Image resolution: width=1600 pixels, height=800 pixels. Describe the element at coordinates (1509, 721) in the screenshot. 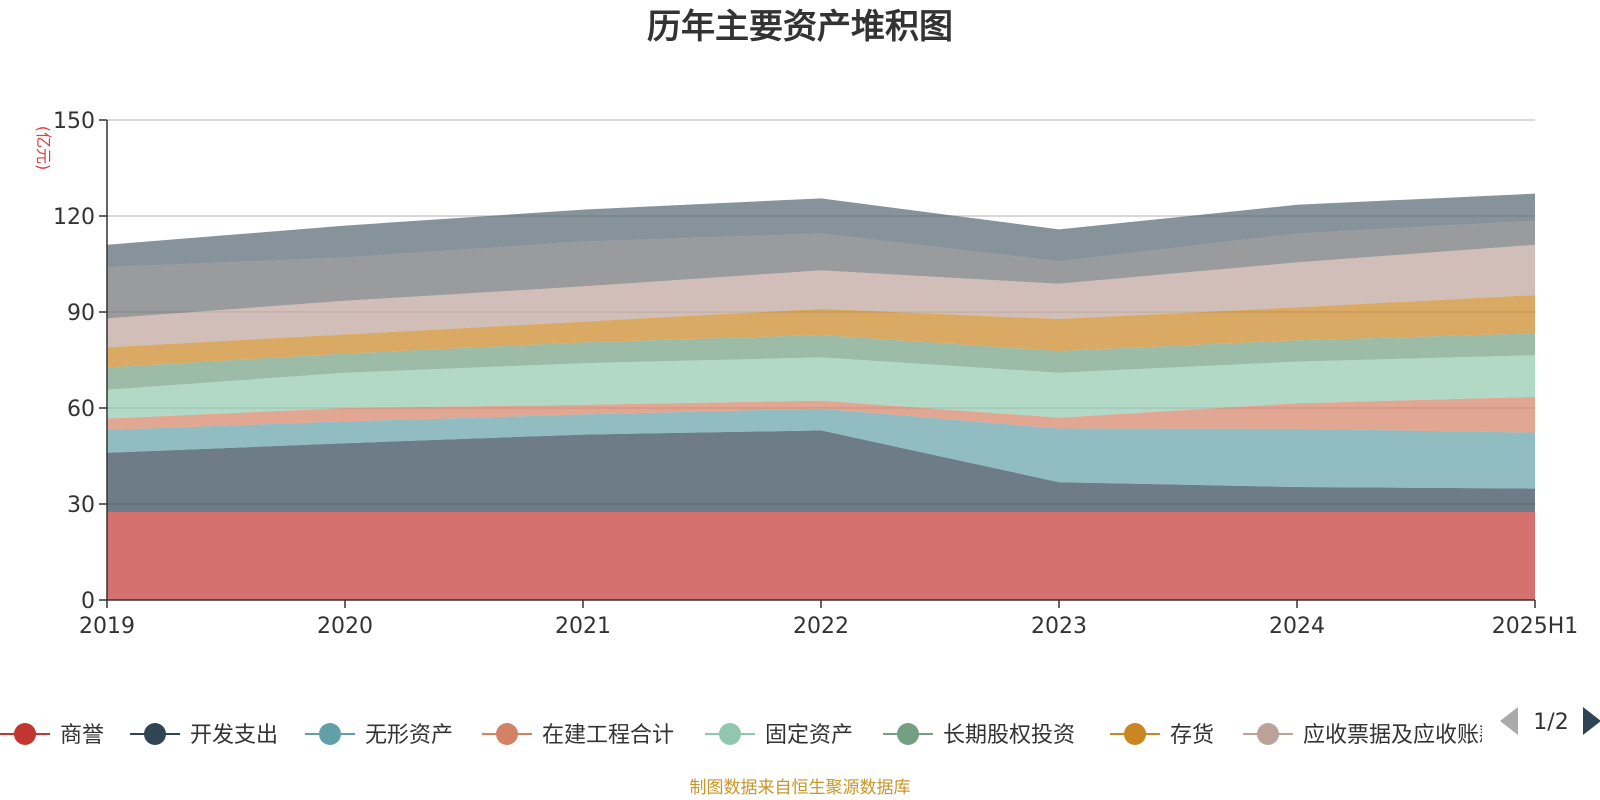

I see `prev-page-icon` at that location.